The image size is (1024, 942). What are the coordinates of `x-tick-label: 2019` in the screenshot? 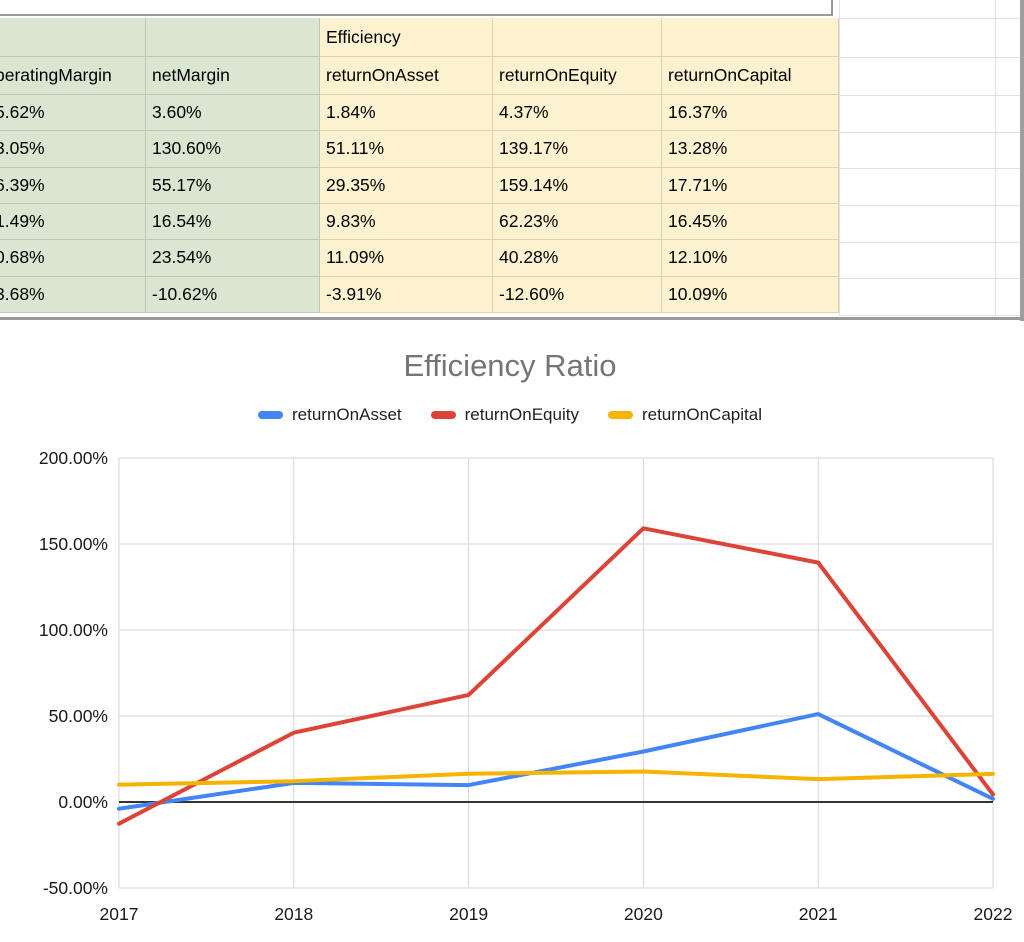 It's located at (468, 914).